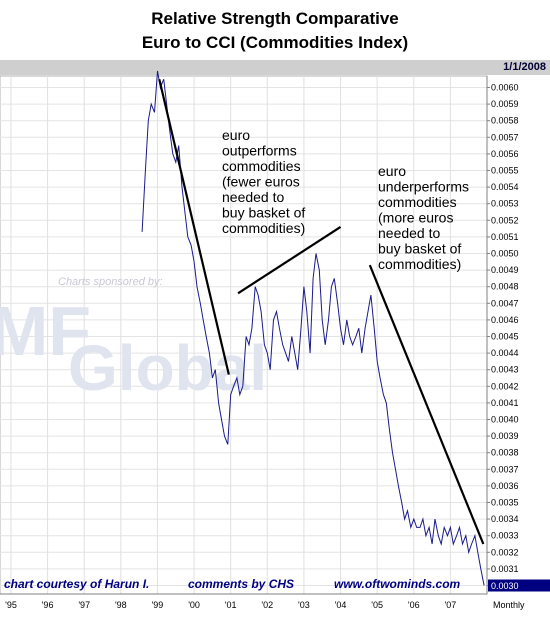 The image size is (550, 620). Describe the element at coordinates (505, 154) in the screenshot. I see `y-tick-label: 0.0056` at that location.